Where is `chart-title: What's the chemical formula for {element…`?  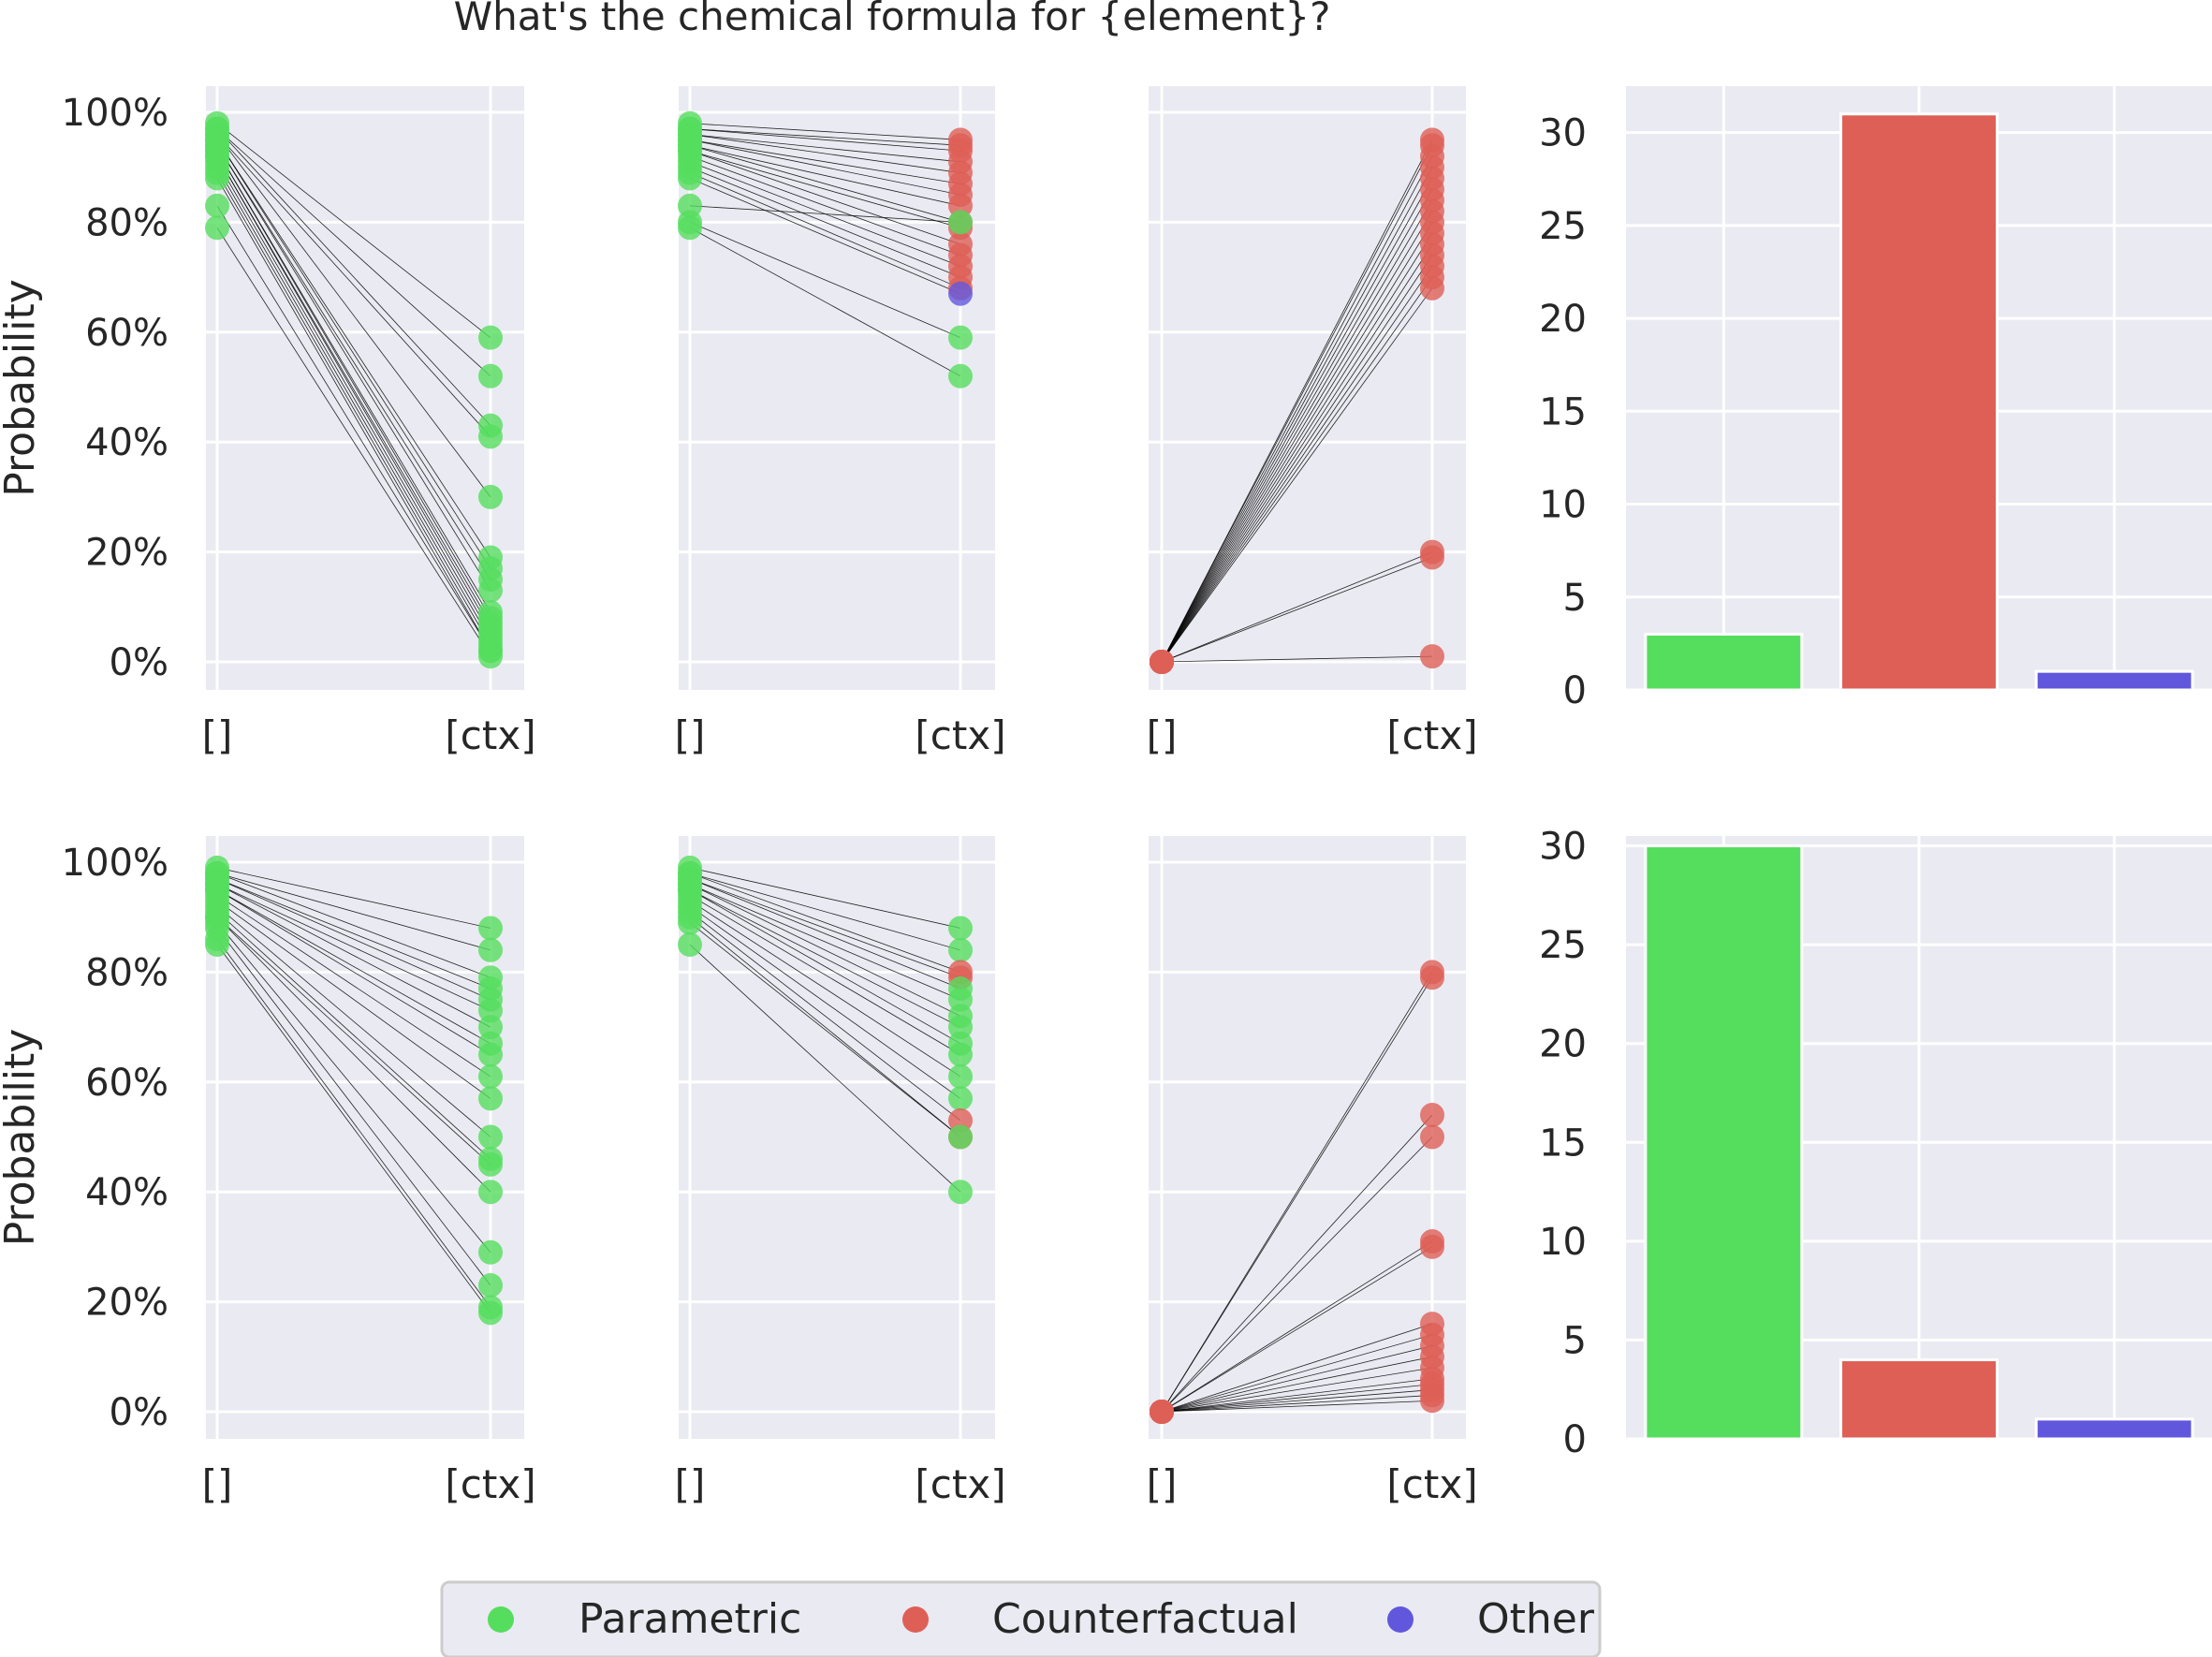 chart-title: What's the chemical formula for {element… is located at coordinates (892, 20).